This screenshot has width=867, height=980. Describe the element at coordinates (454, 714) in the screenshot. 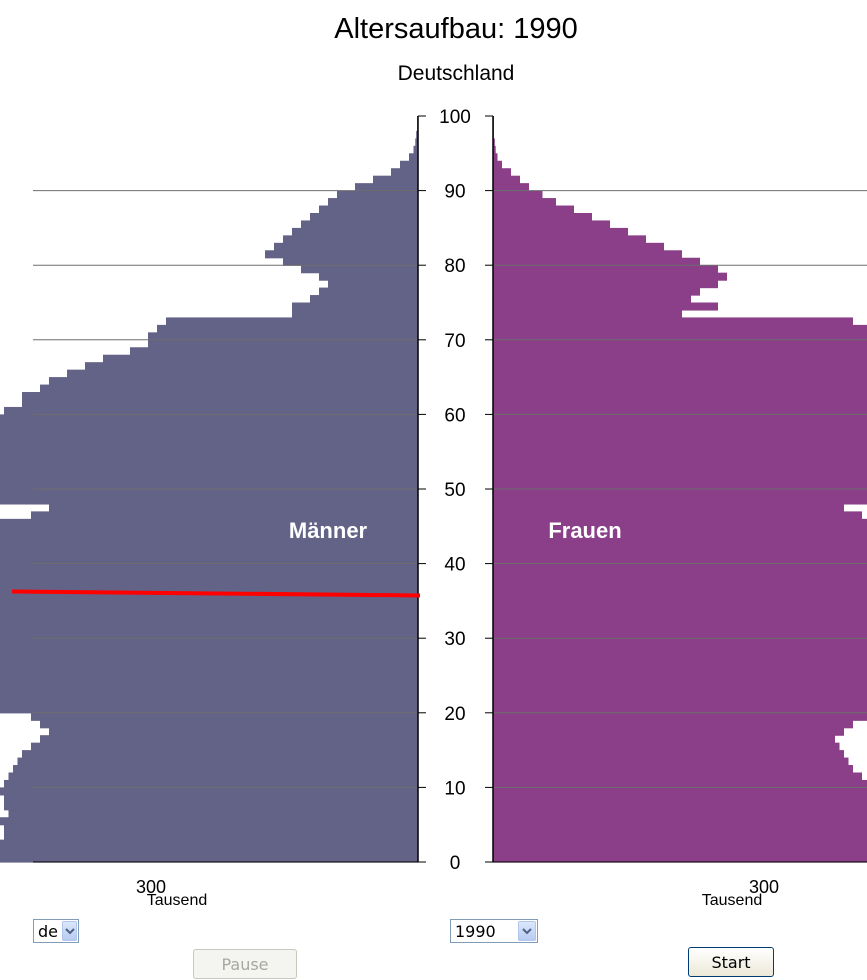

I see `y-tick-label: 20` at that location.